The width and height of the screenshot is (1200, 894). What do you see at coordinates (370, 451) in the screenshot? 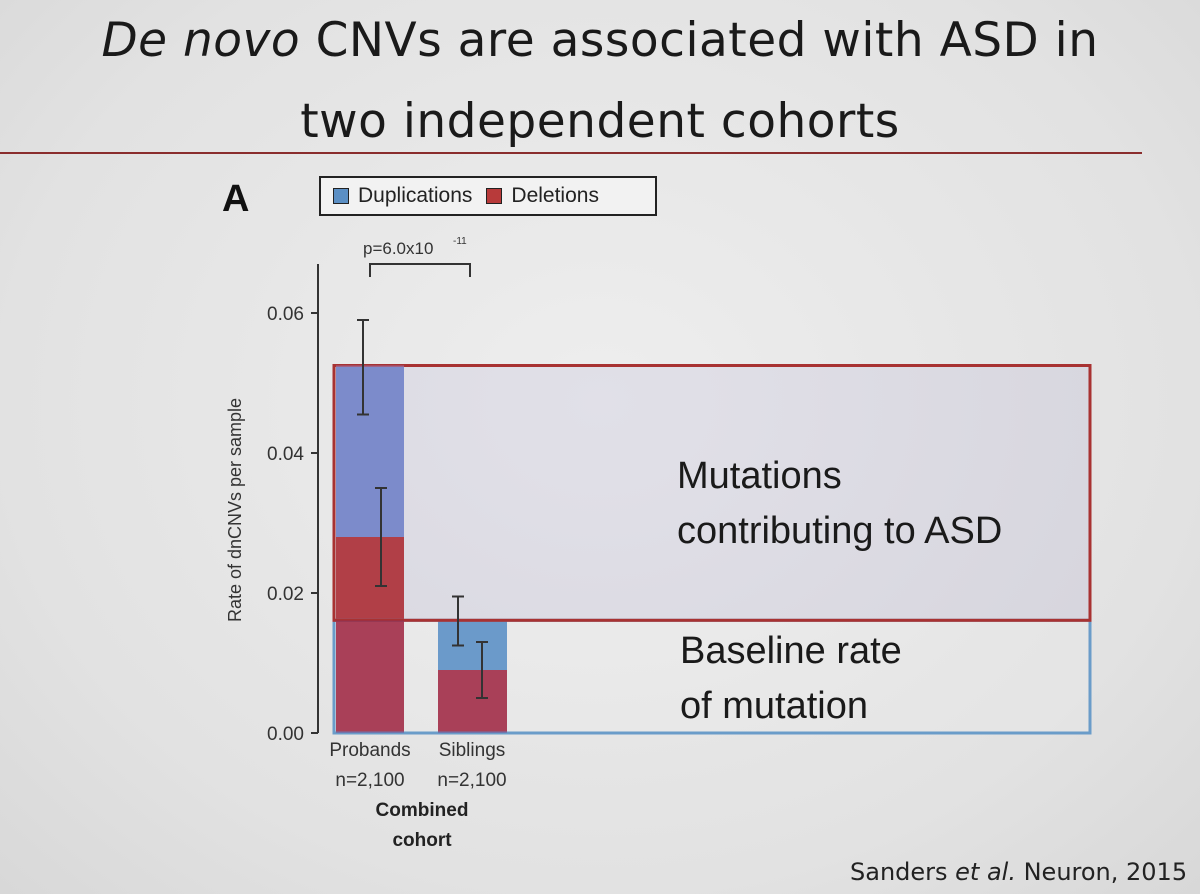
I see `bar-overlay-tint` at bounding box center [370, 451].